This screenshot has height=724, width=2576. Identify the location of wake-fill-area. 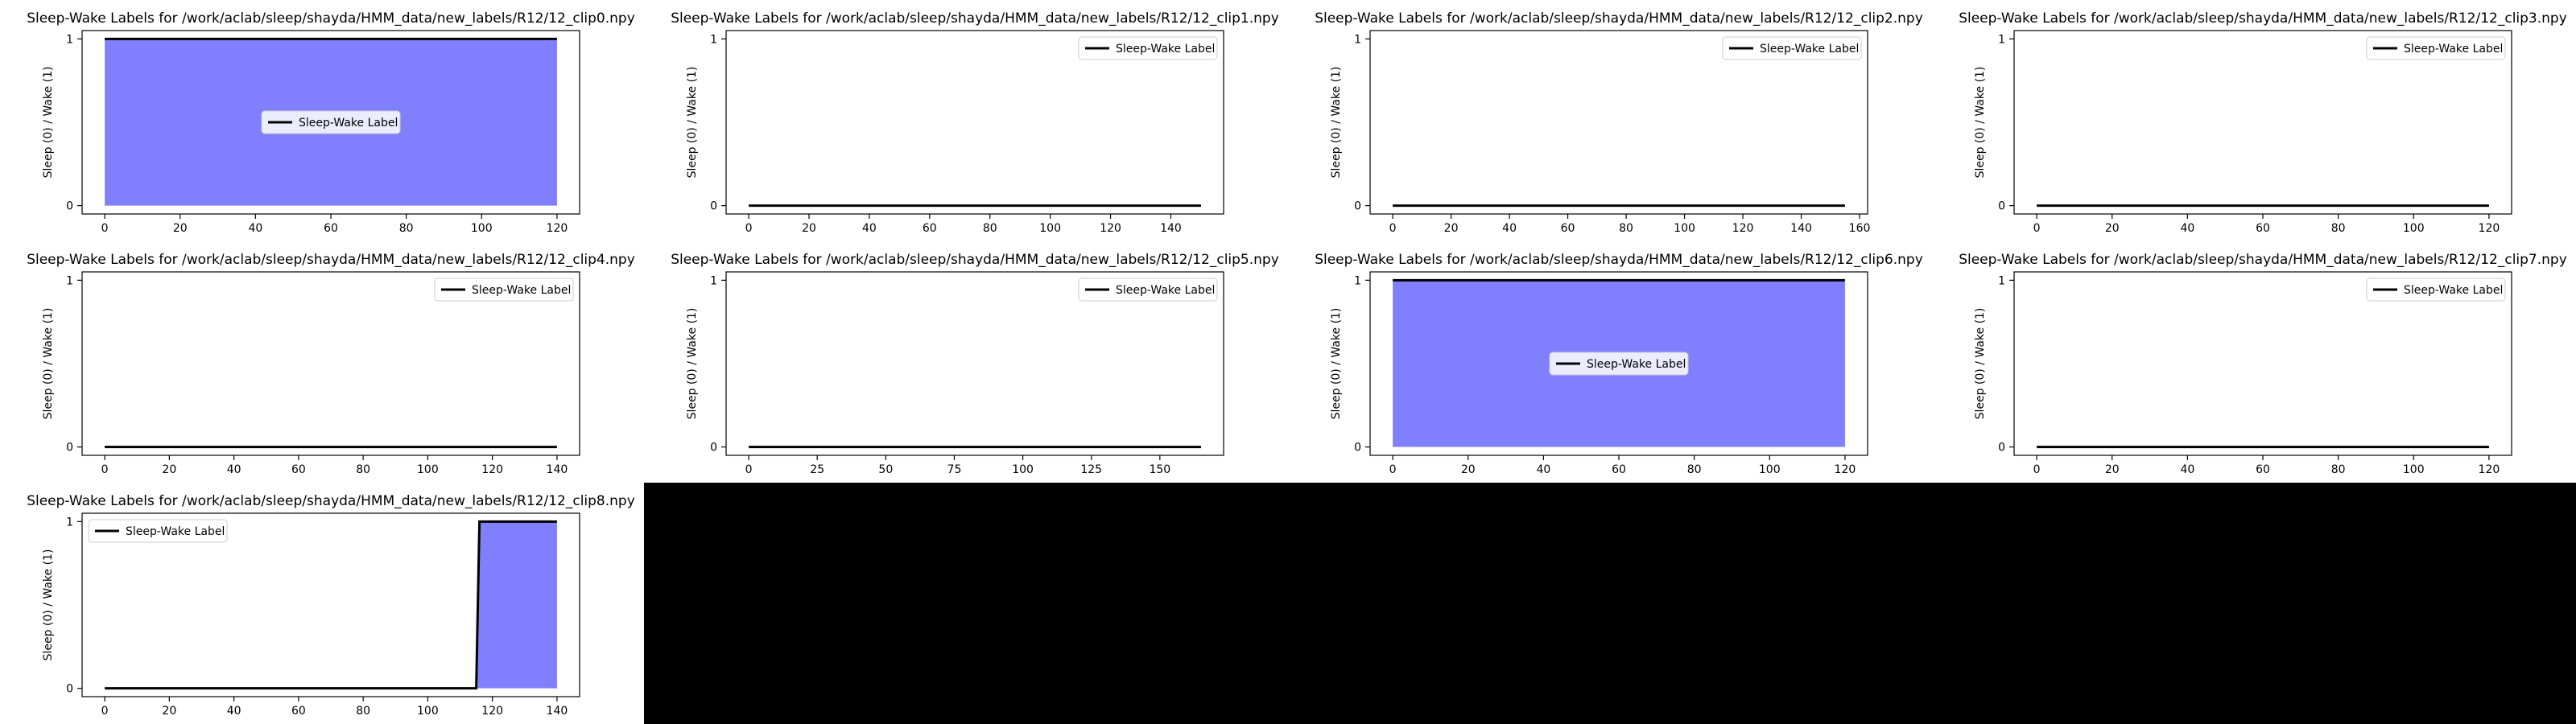
(331, 605).